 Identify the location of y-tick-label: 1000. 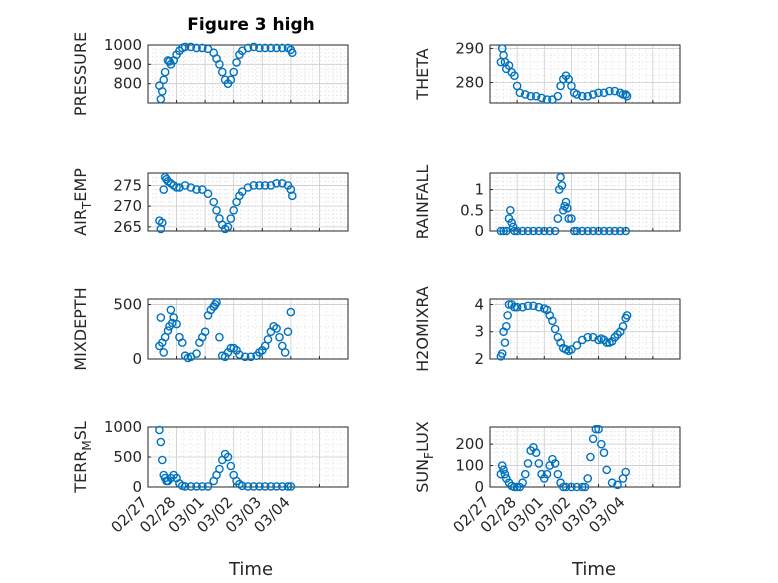
(123, 427).